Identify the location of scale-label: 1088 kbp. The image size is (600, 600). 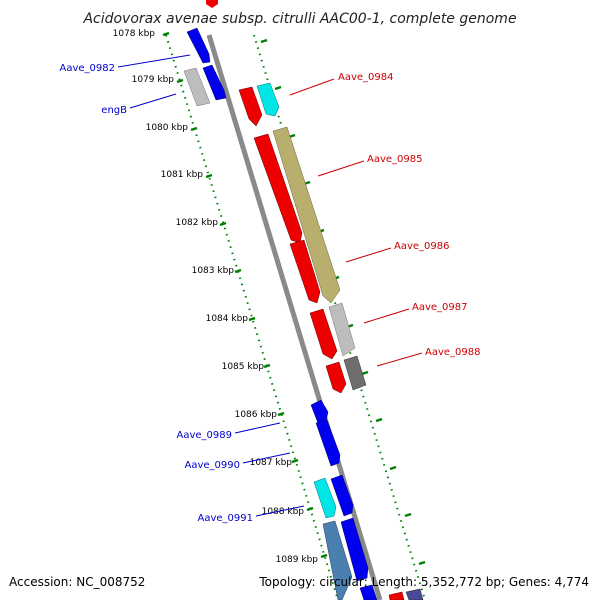
(283, 512).